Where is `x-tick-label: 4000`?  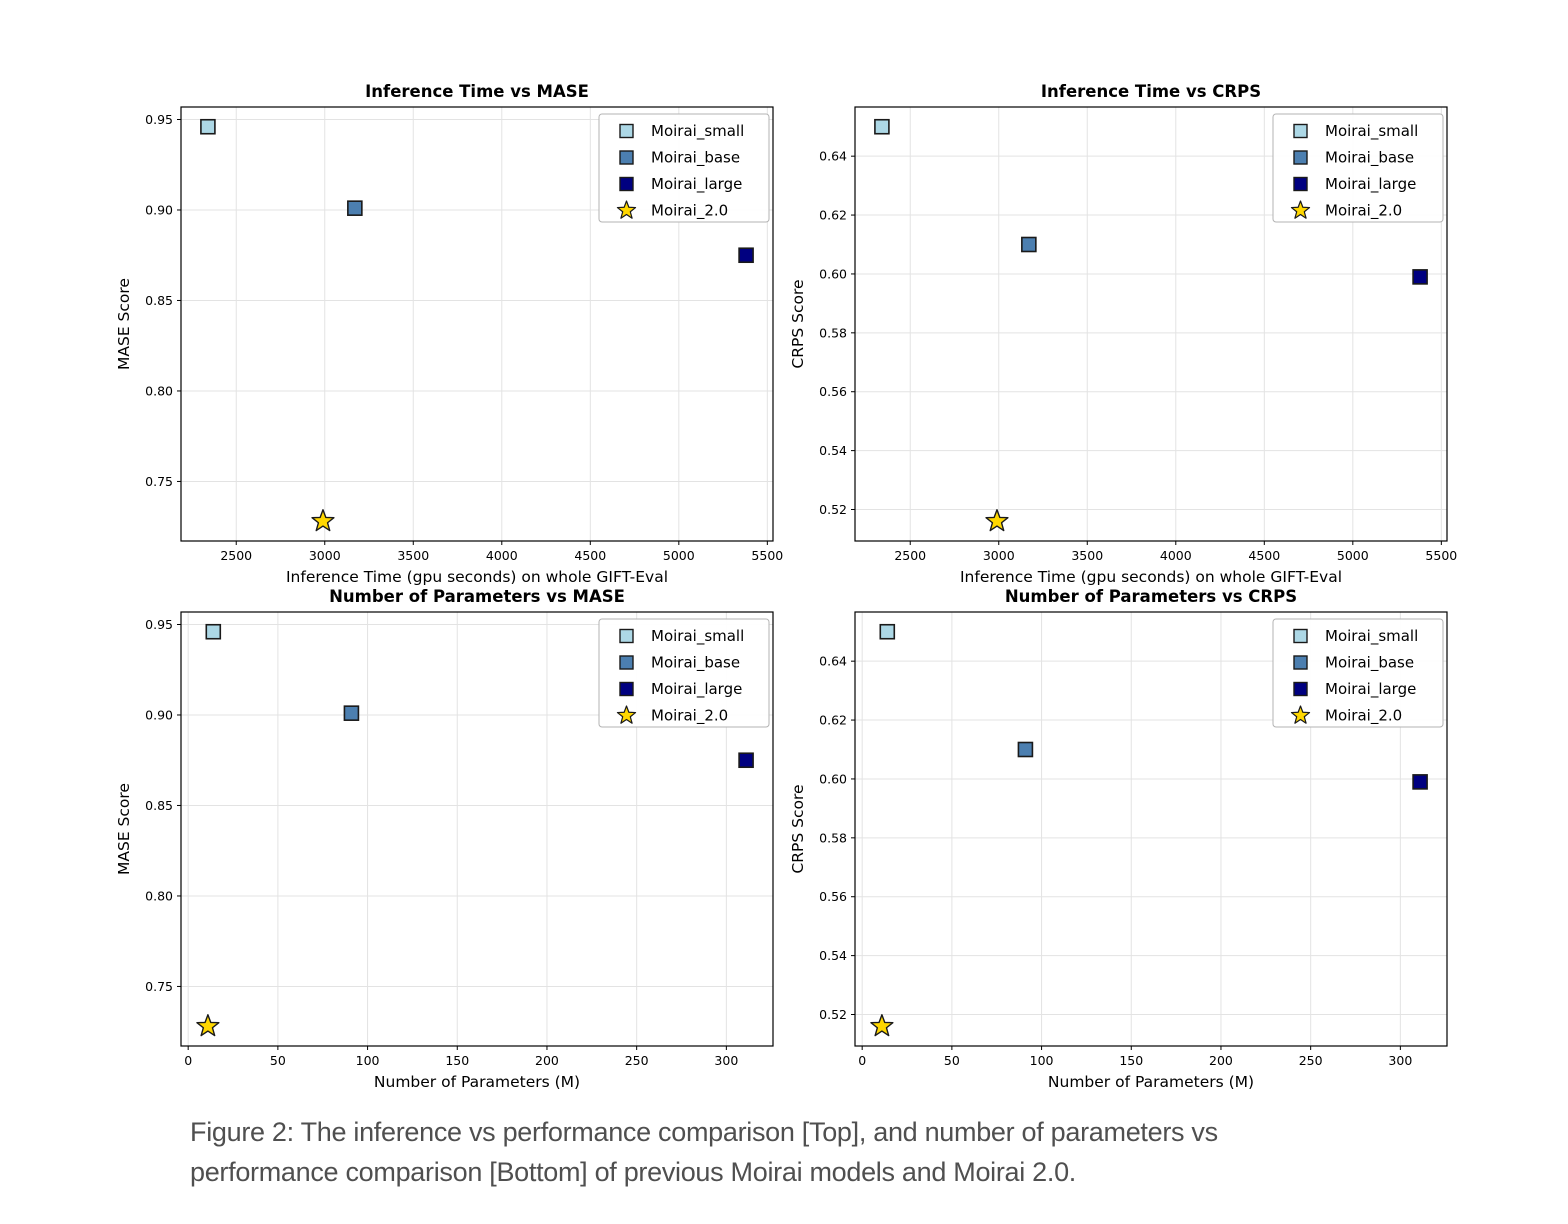 x-tick-label: 4000 is located at coordinates (1176, 555).